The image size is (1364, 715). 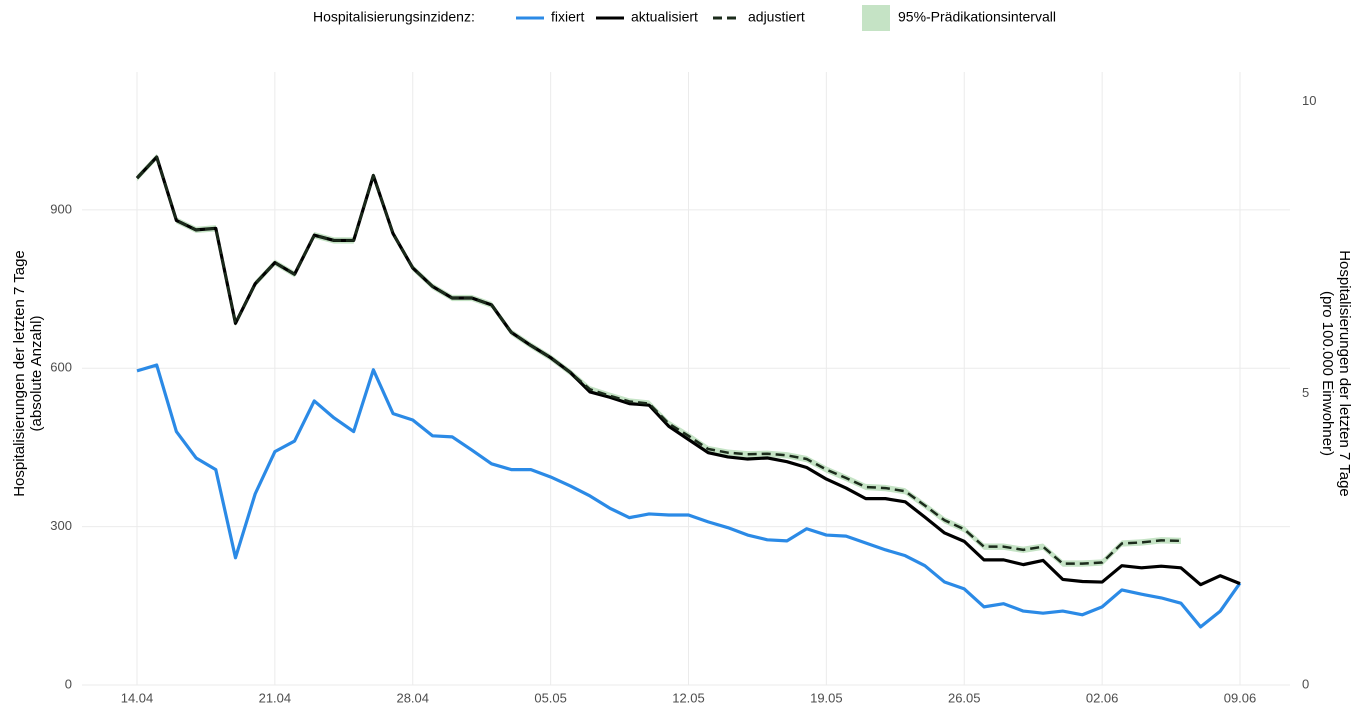 What do you see at coordinates (1102, 697) in the screenshot?
I see `x-tick-label: 02.06` at bounding box center [1102, 697].